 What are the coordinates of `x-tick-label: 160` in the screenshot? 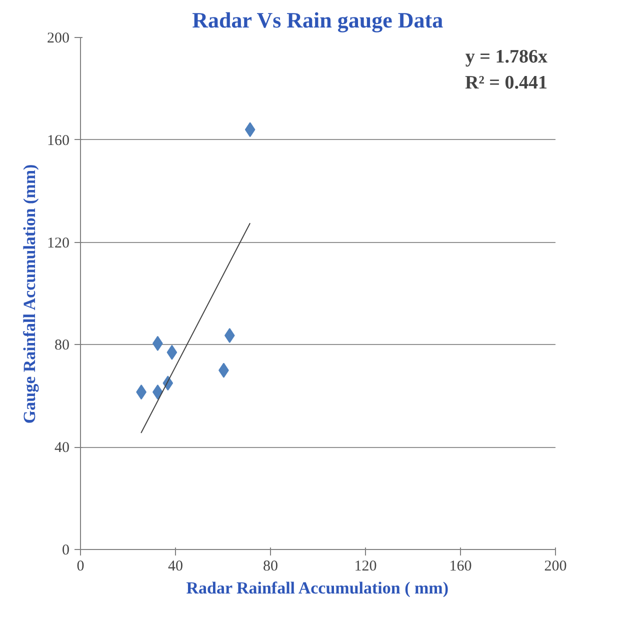 It's located at (460, 566).